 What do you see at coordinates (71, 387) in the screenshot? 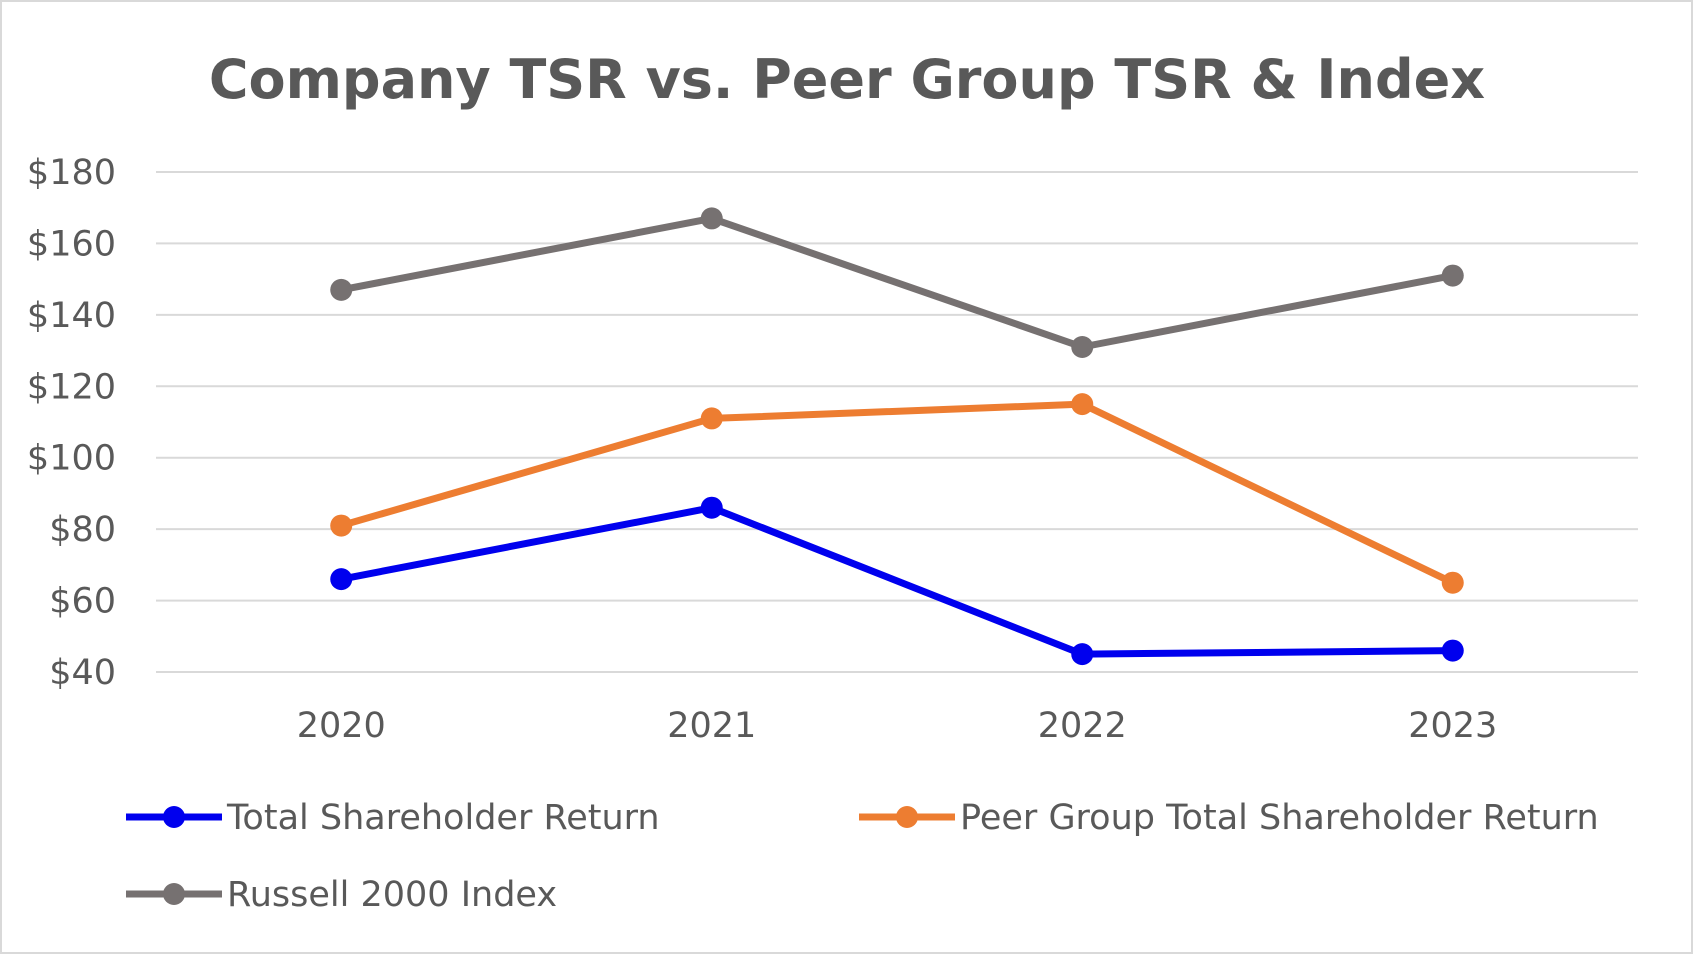
I see `y-tick-label: $120` at bounding box center [71, 387].